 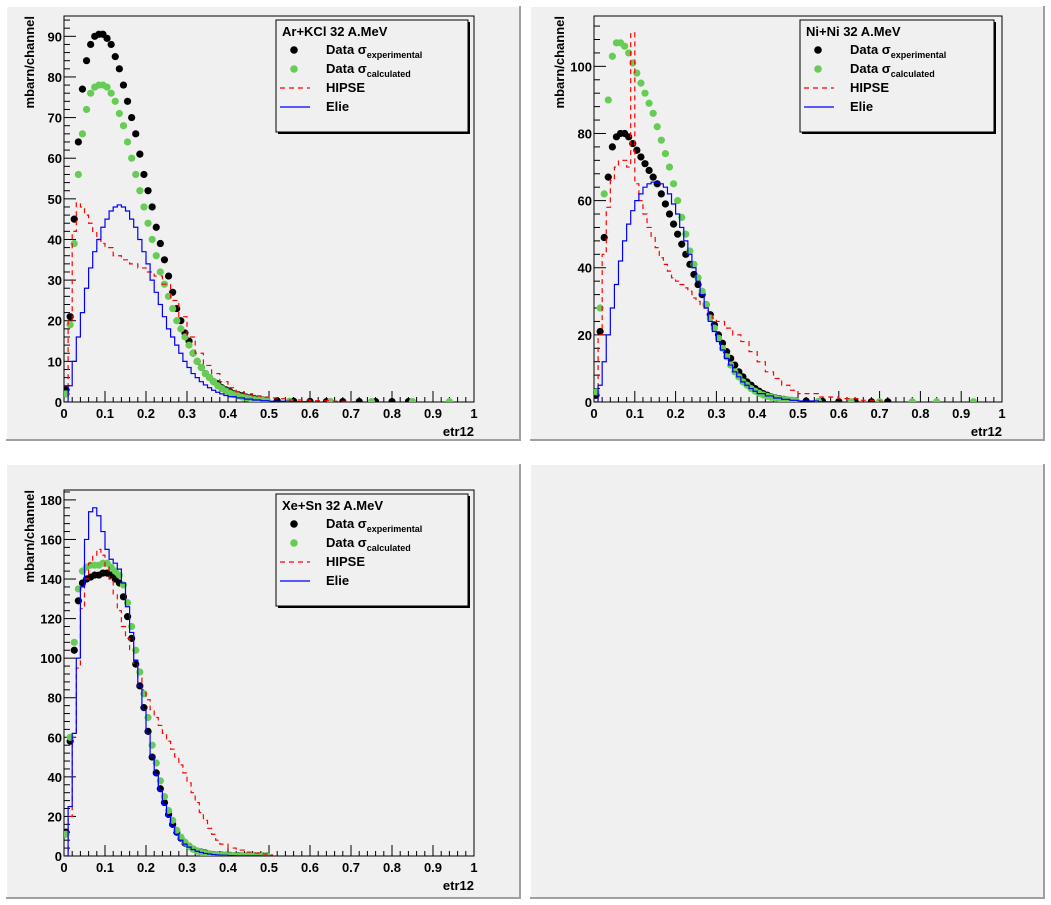 I want to click on y-tick-label: 50, so click(x=55, y=199).